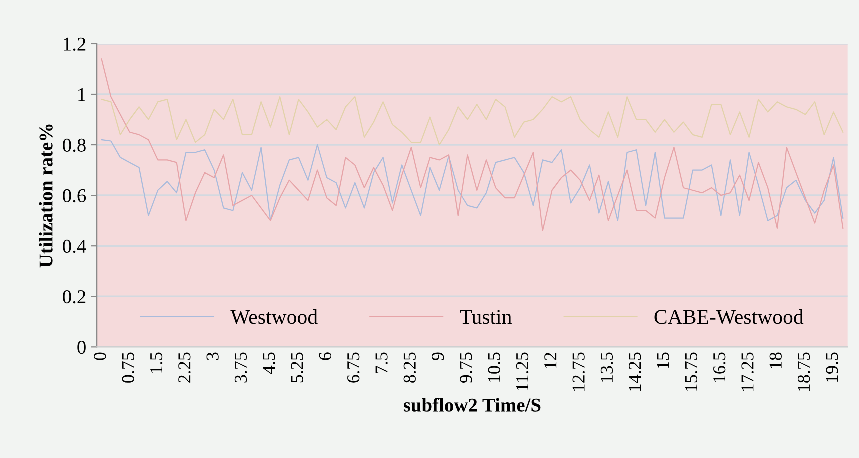 The image size is (859, 458). What do you see at coordinates (729, 317) in the screenshot?
I see `legend-label: CABE-Westwood` at bounding box center [729, 317].